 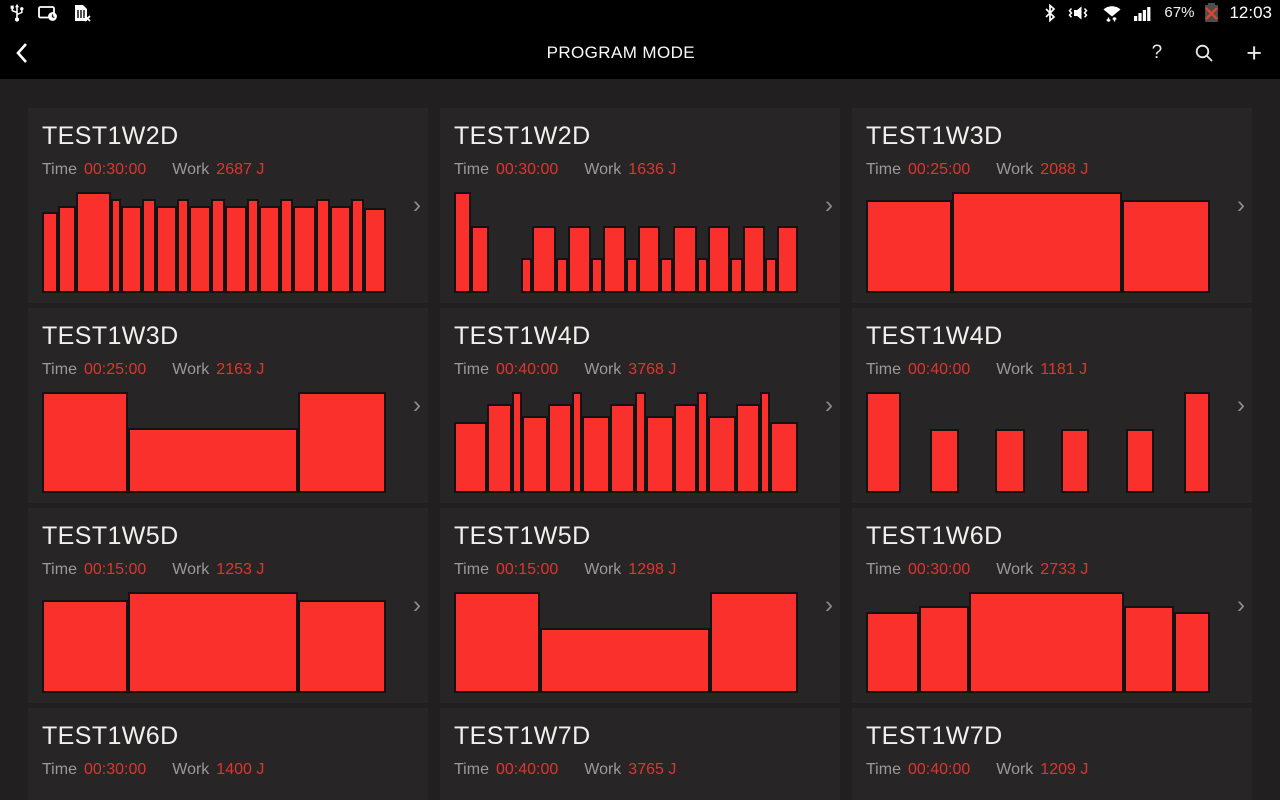 What do you see at coordinates (1052, 605) in the screenshot?
I see `program-card: TEST1W6D Time 00:30:00 Work 2733 J ›` at bounding box center [1052, 605].